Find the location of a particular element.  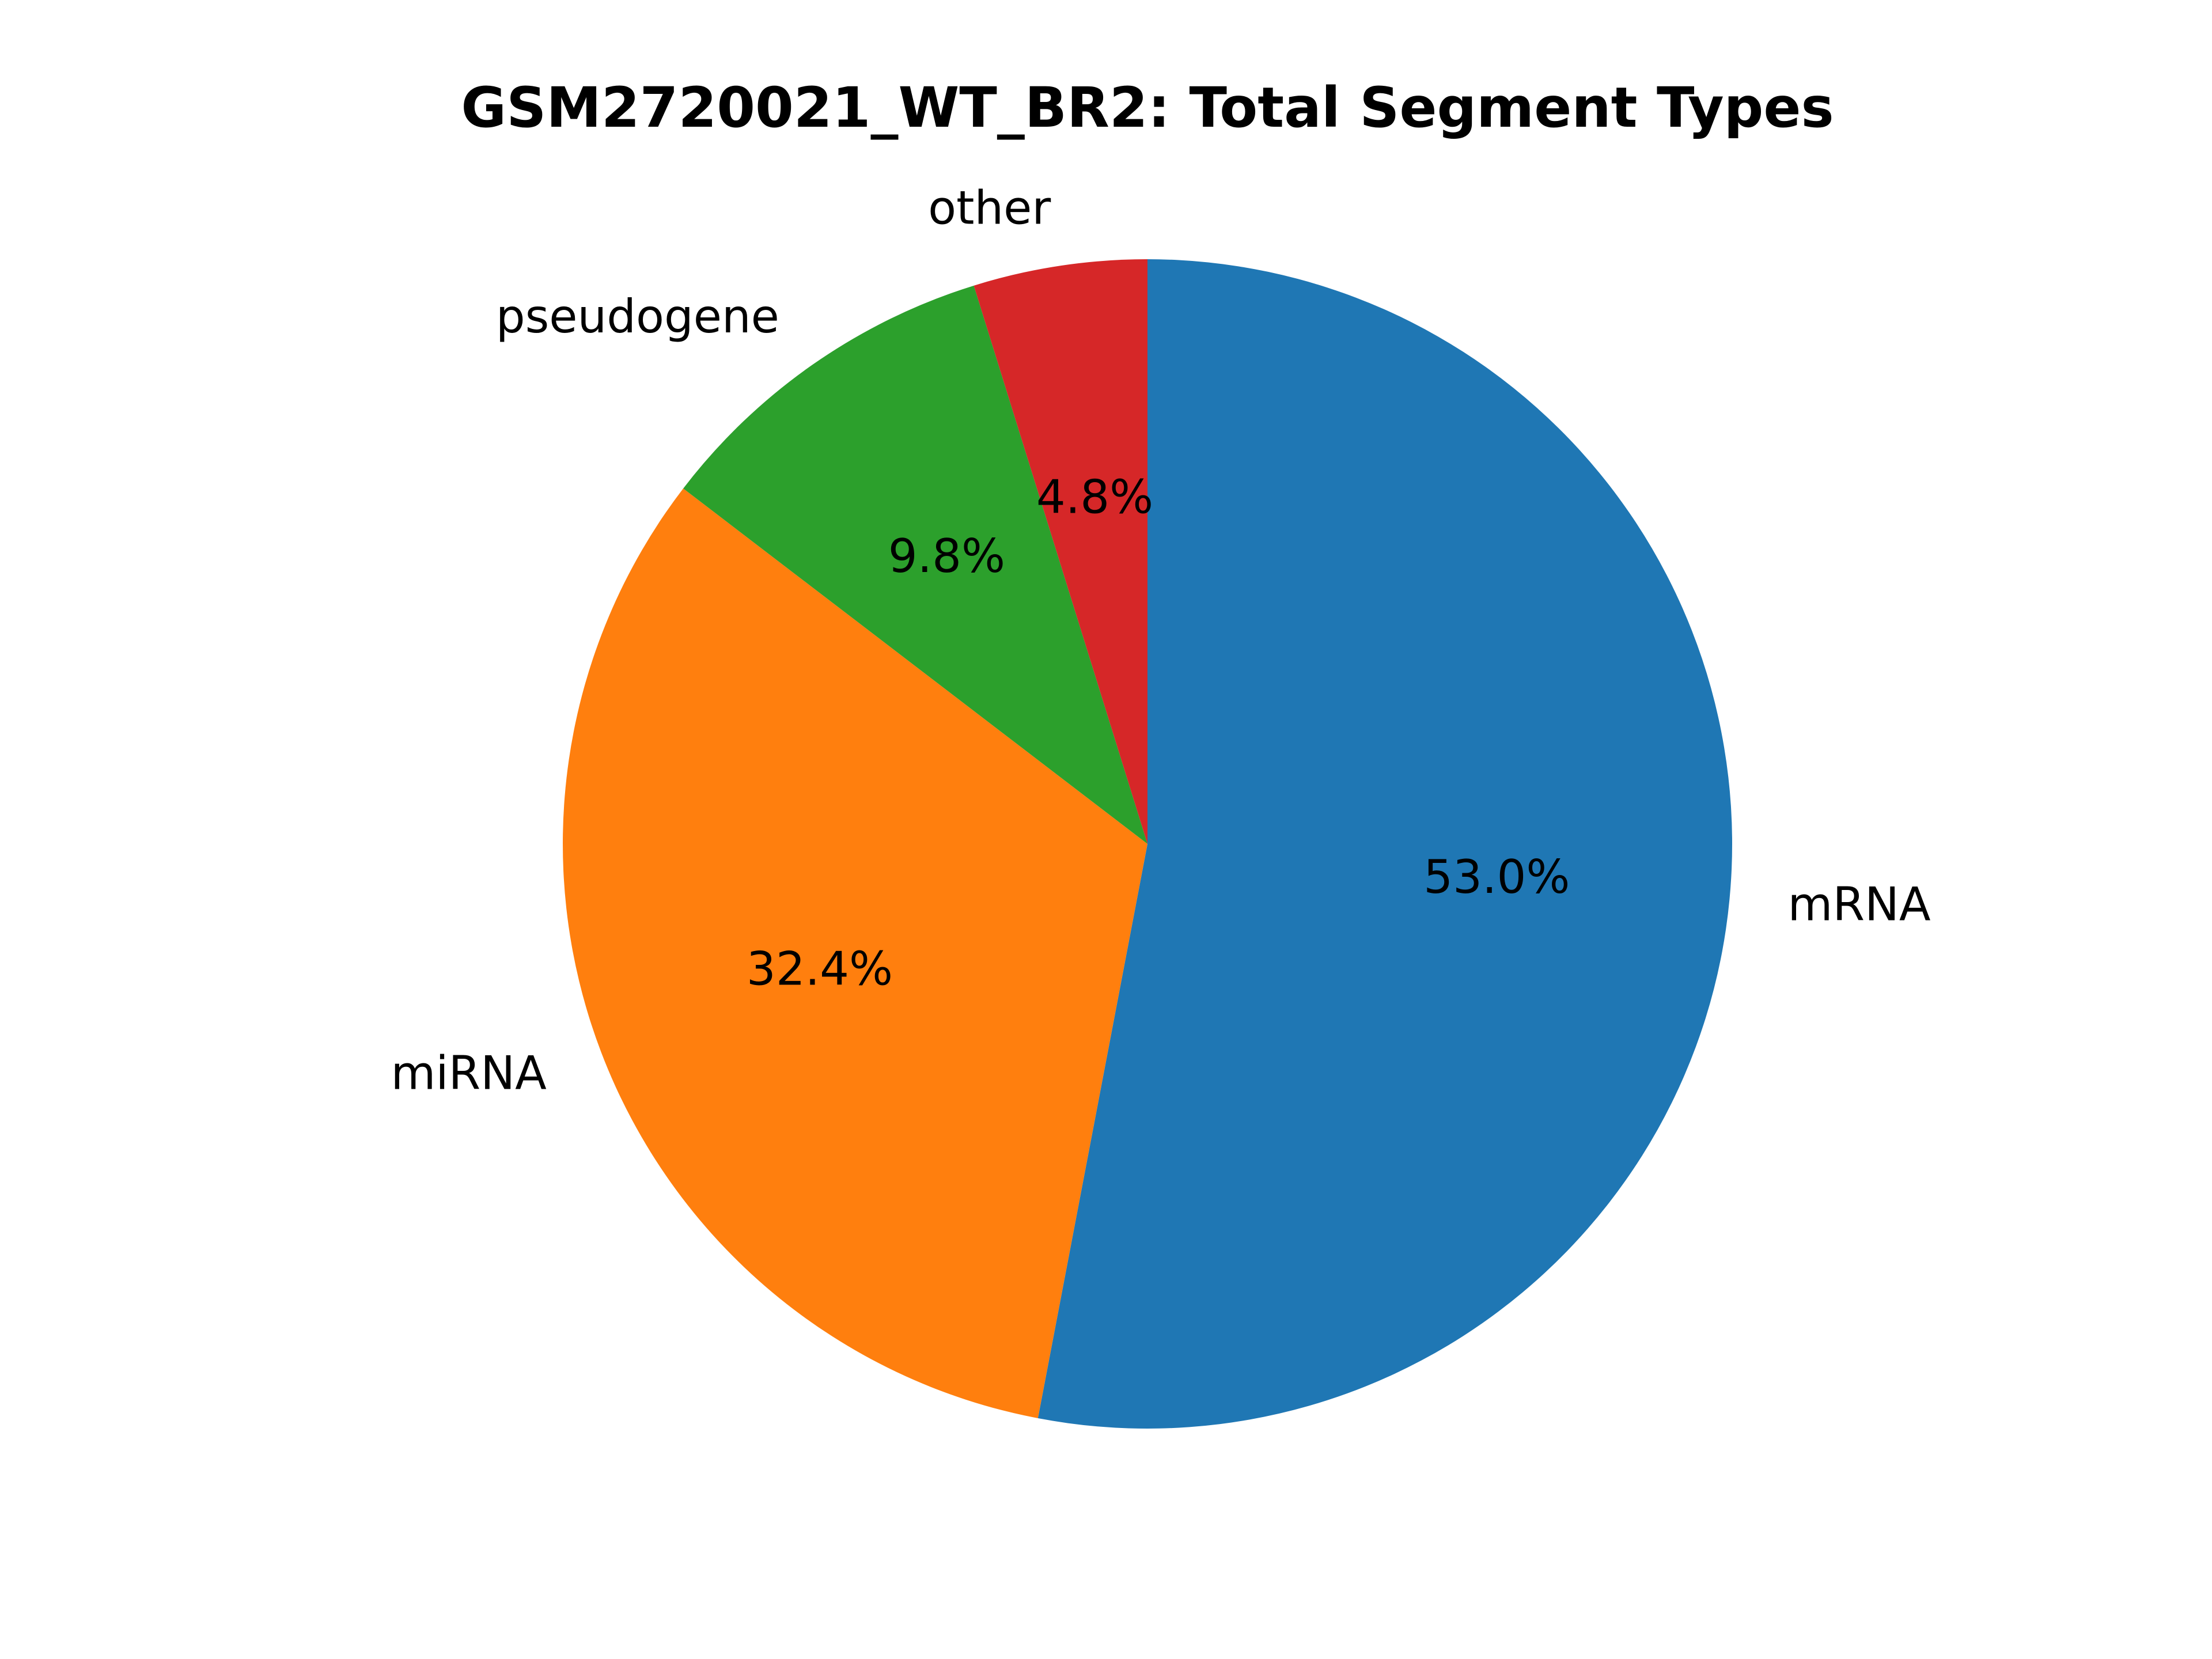

slice-label-mirna: miRNA is located at coordinates (469, 1073).